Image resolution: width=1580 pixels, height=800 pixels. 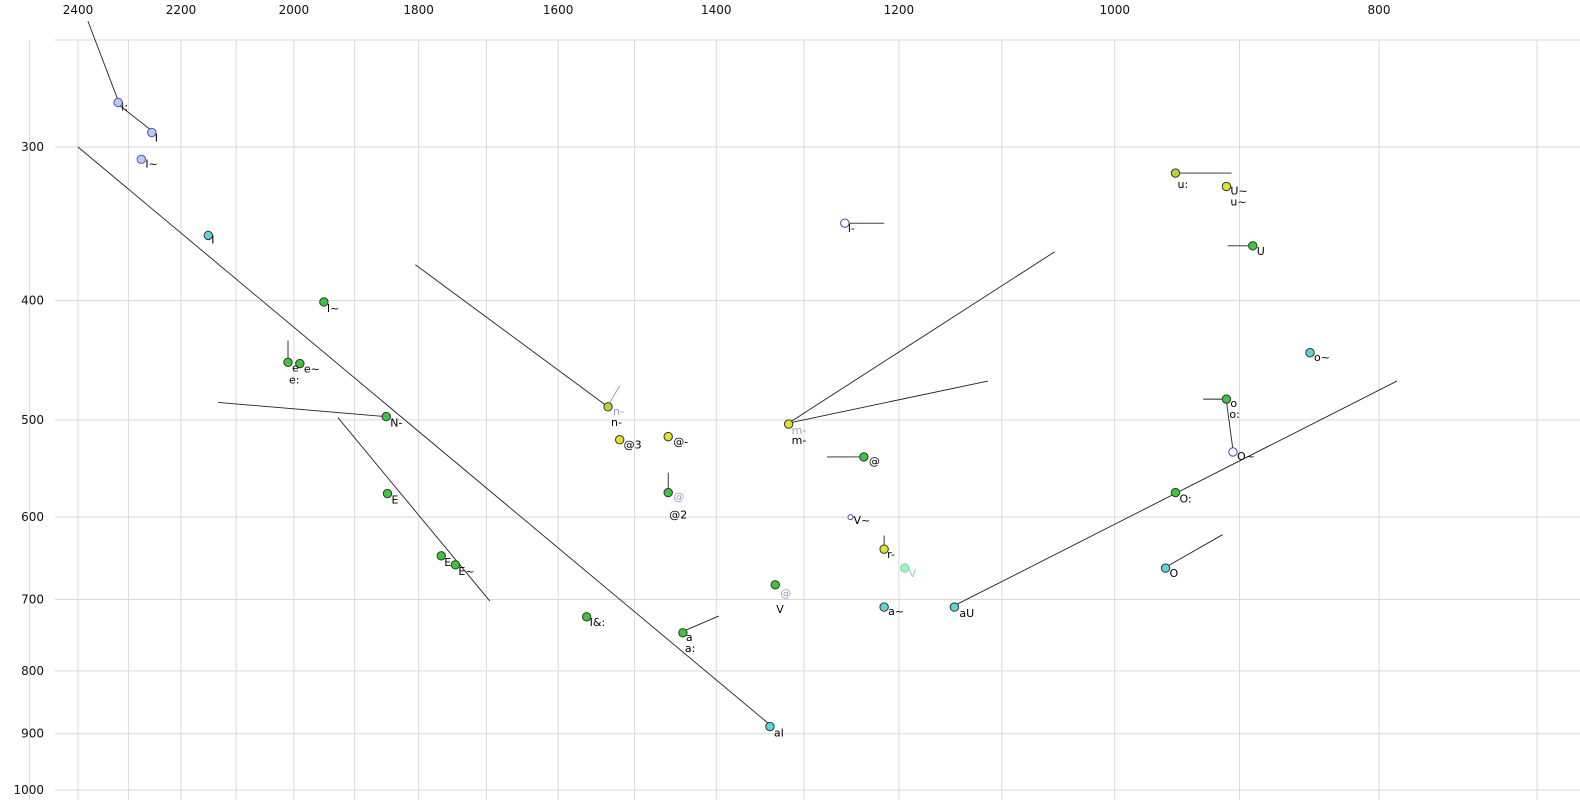 I want to click on point-label: aI, so click(x=779, y=733).